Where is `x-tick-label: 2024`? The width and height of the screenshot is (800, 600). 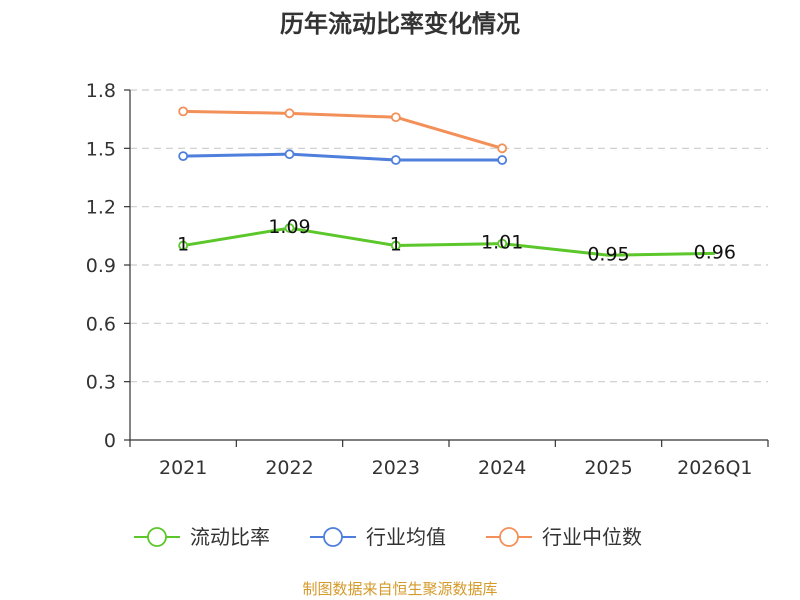
x-tick-label: 2024 is located at coordinates (502, 468).